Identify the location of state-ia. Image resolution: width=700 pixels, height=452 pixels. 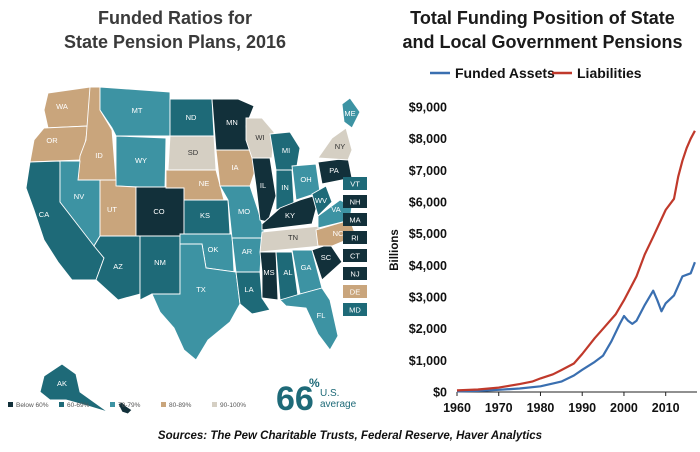
(236, 168).